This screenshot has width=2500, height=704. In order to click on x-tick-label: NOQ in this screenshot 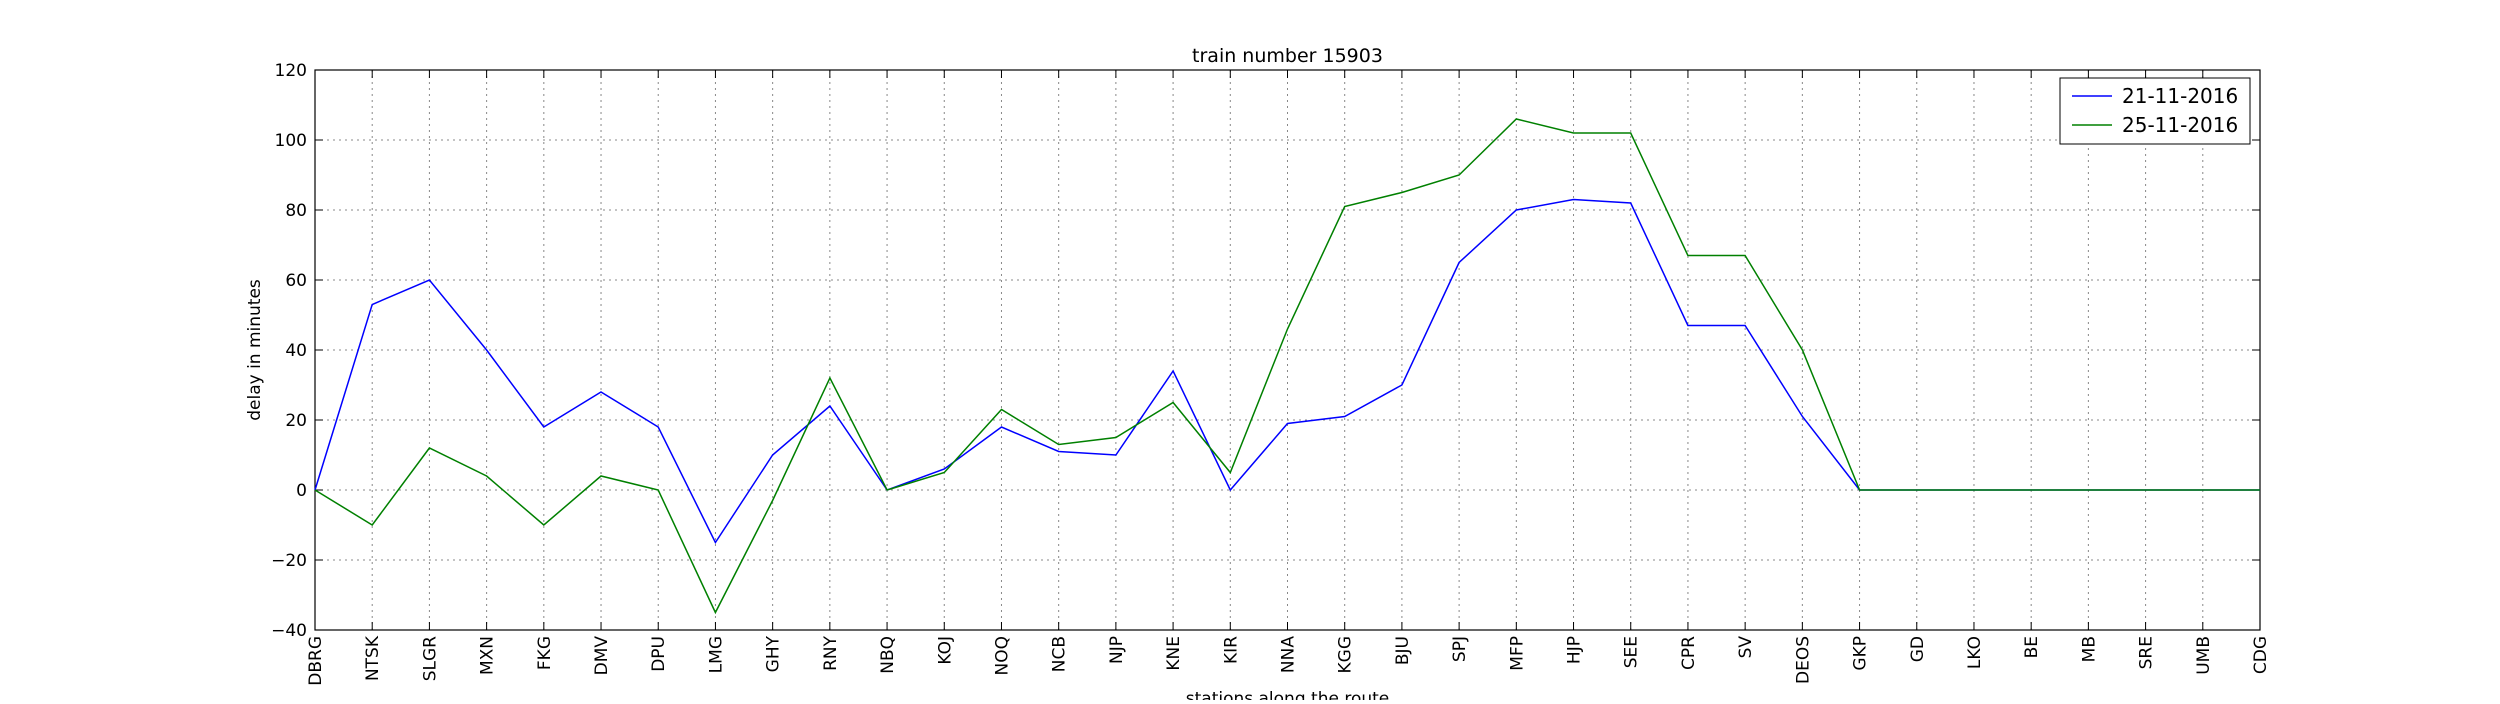, I will do `click(1002, 655)`.